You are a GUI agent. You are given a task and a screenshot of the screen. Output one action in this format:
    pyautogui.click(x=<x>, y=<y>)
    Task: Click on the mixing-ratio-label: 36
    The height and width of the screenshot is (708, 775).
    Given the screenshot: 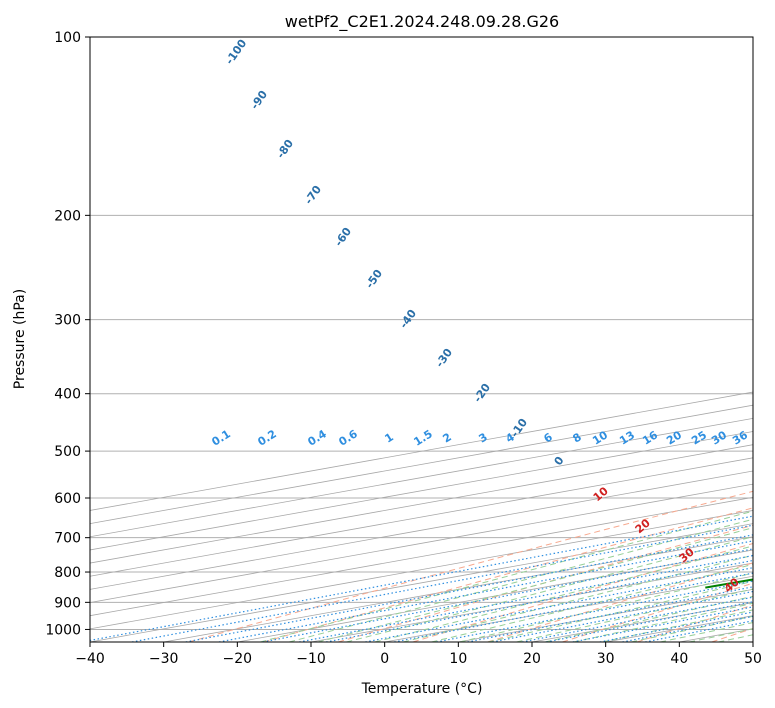 What is the action you would take?
    pyautogui.click(x=740, y=437)
    